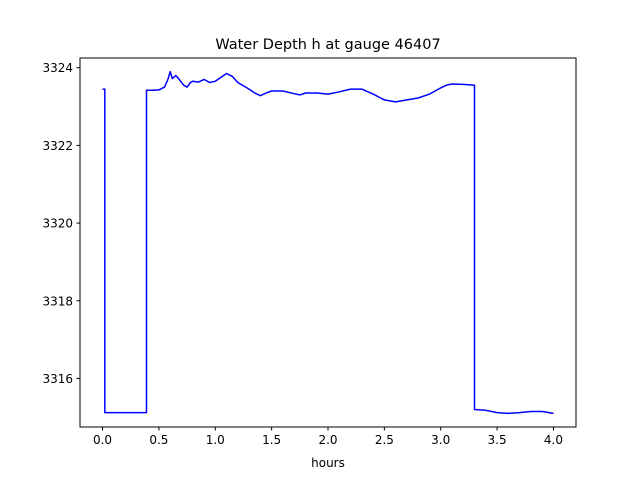 This screenshot has height=480, width=640. I want to click on x-tick-label: 2.0, so click(327, 440).